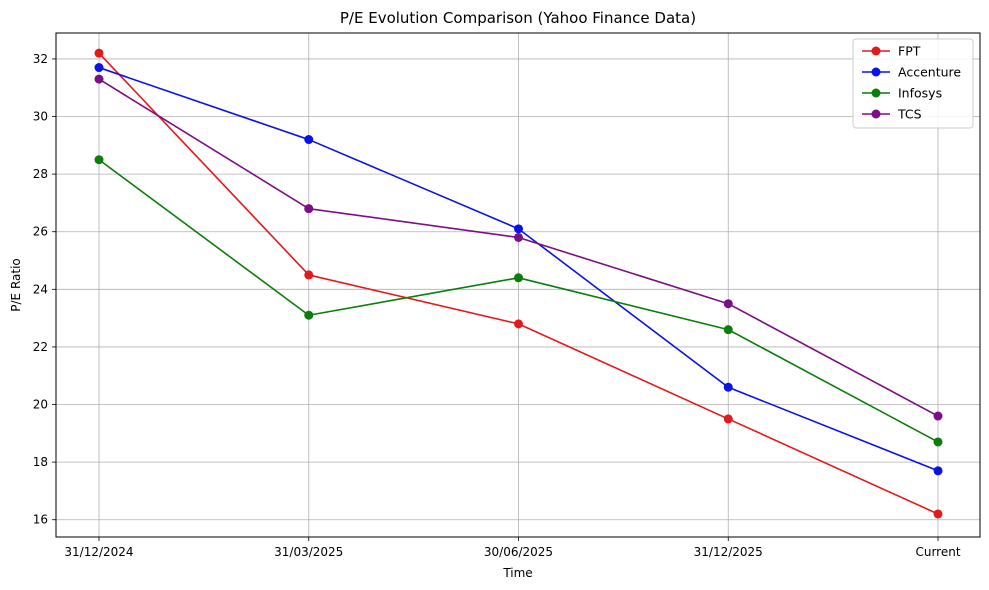  Describe the element at coordinates (876, 51) in the screenshot. I see `legend-marker-fpt` at that location.